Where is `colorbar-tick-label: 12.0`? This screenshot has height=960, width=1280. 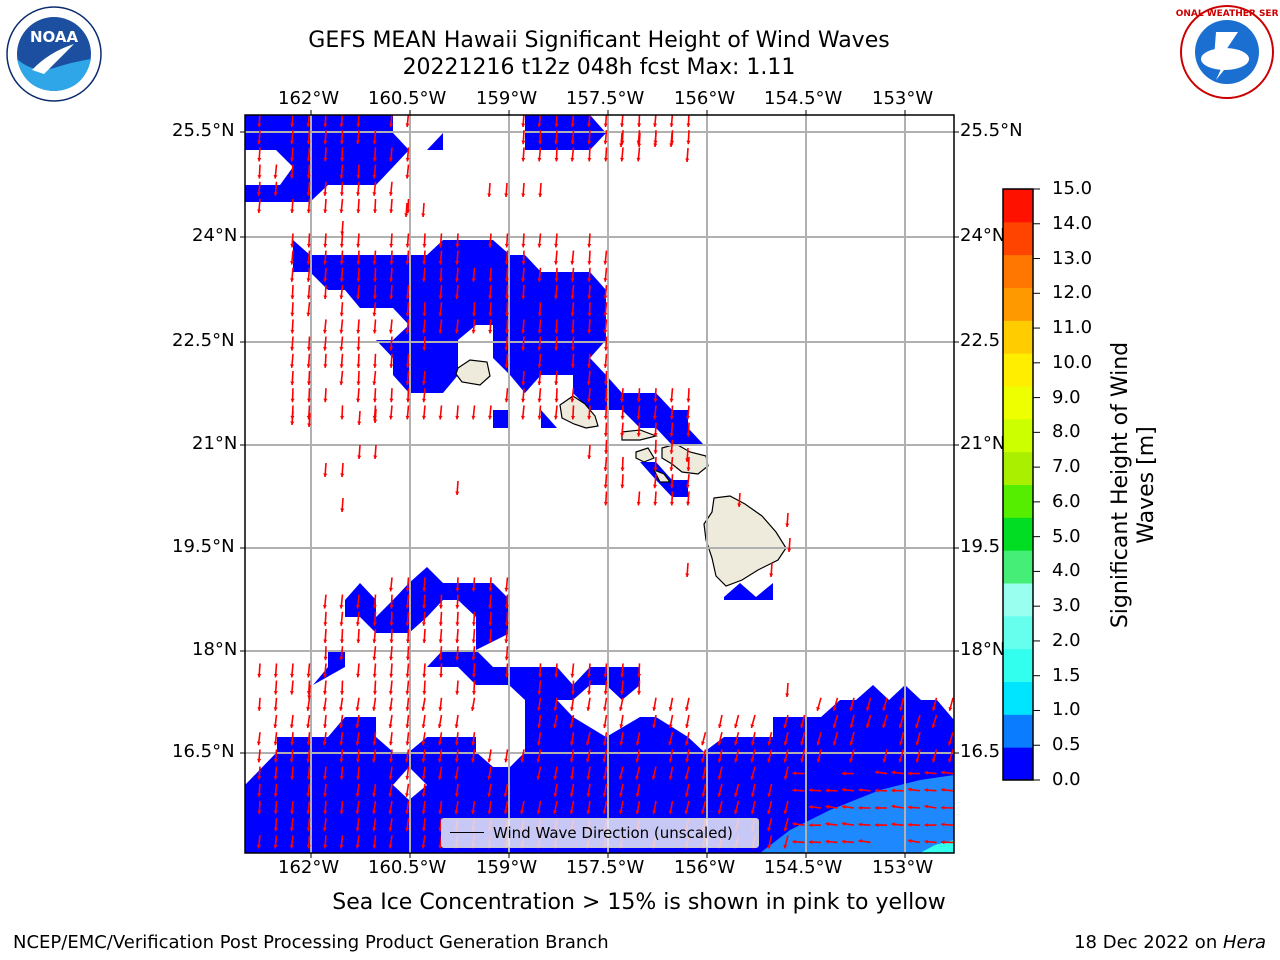
colorbar-tick-label: 12.0 is located at coordinates (1072, 293).